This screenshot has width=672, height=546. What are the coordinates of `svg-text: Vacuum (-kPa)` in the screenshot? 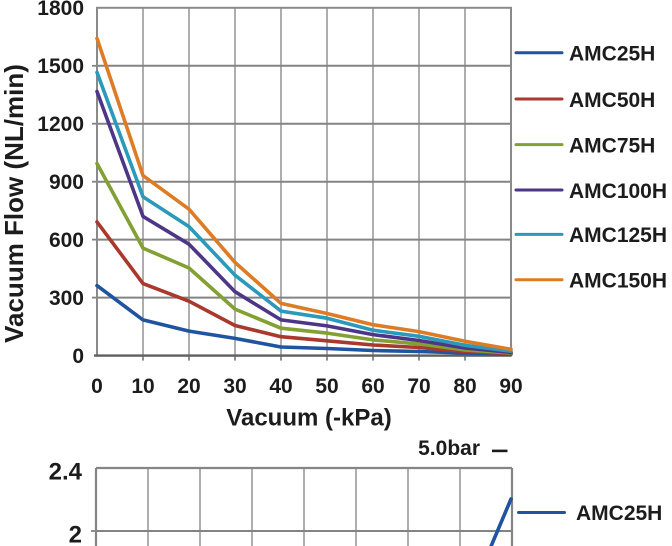 It's located at (308, 418).